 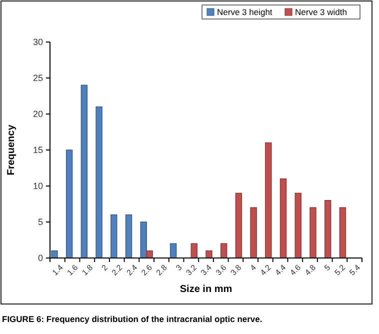 I want to click on x-tick-label: 3.8, so click(x=236, y=270).